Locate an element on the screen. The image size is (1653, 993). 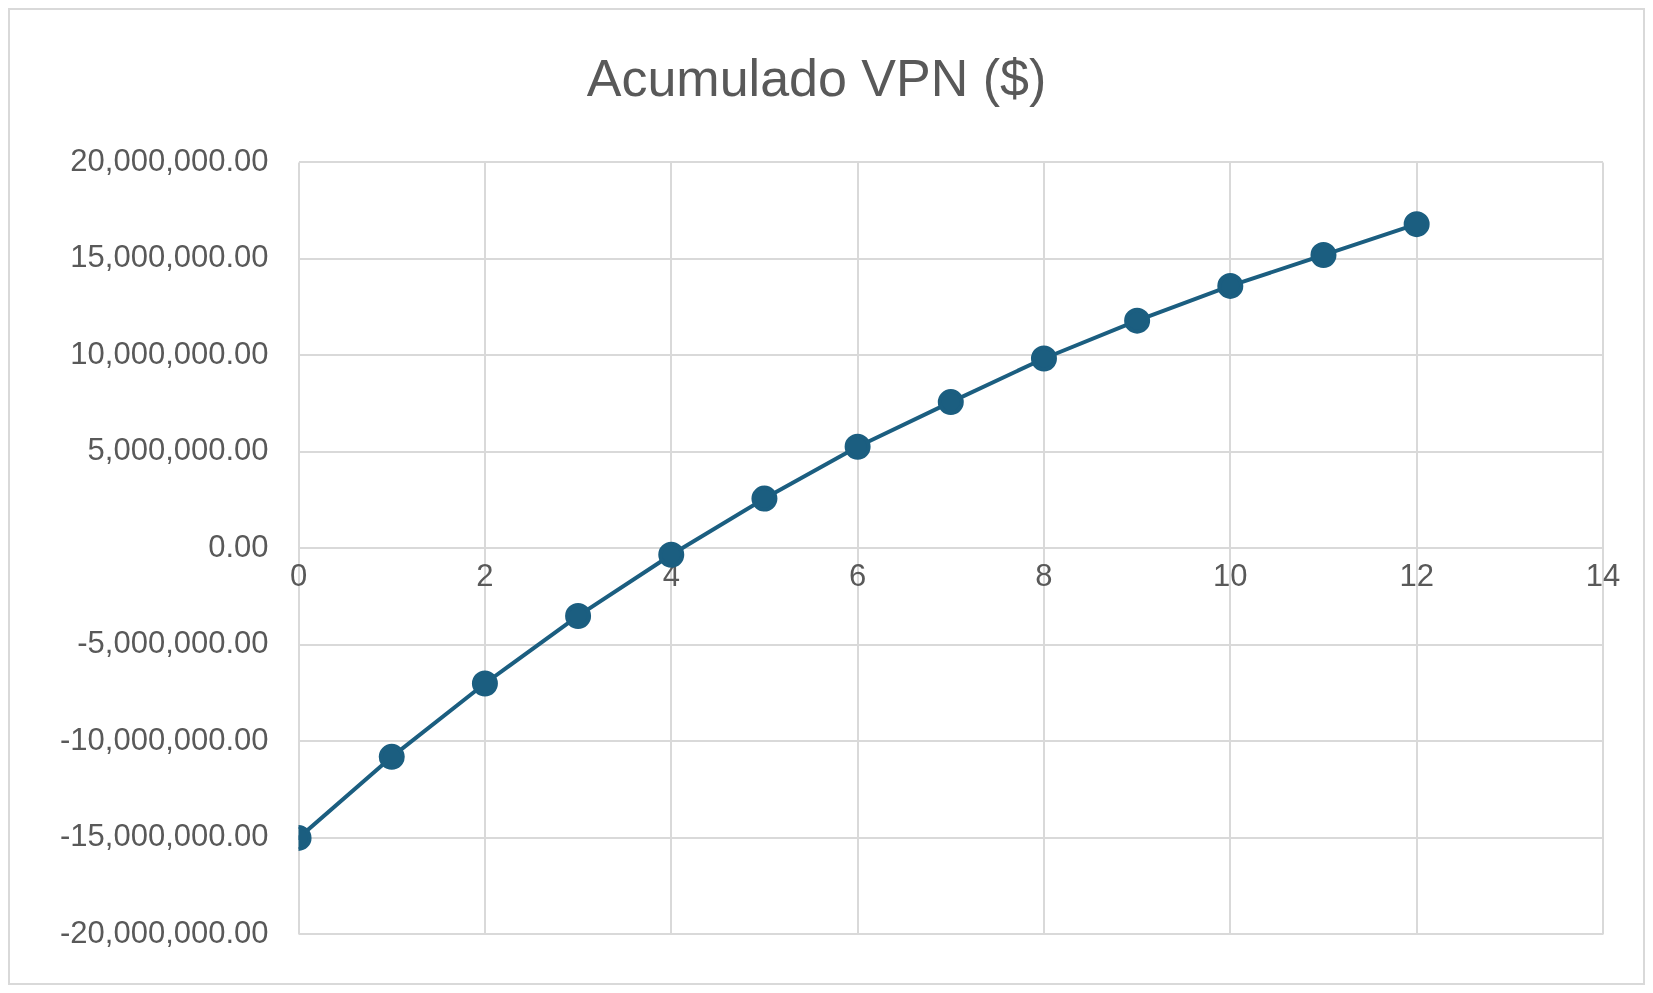
x-tick-label: 6 is located at coordinates (857, 575).